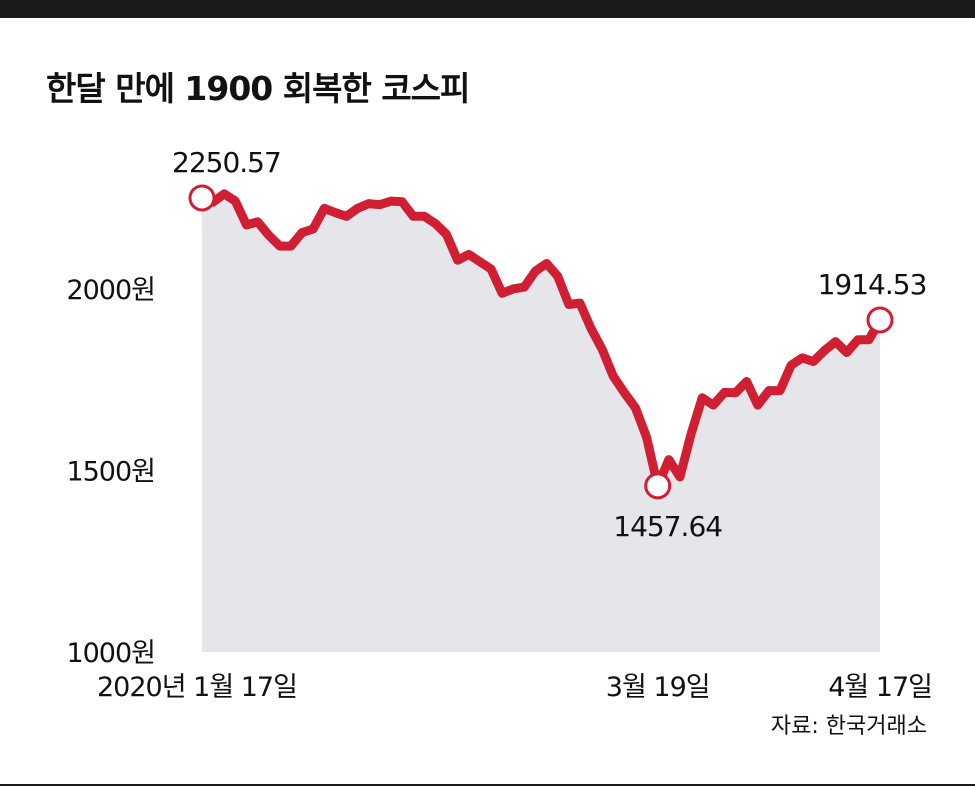 The width and height of the screenshot is (975, 789). Describe the element at coordinates (487, 785) in the screenshot. I see `bottom-rule` at that location.